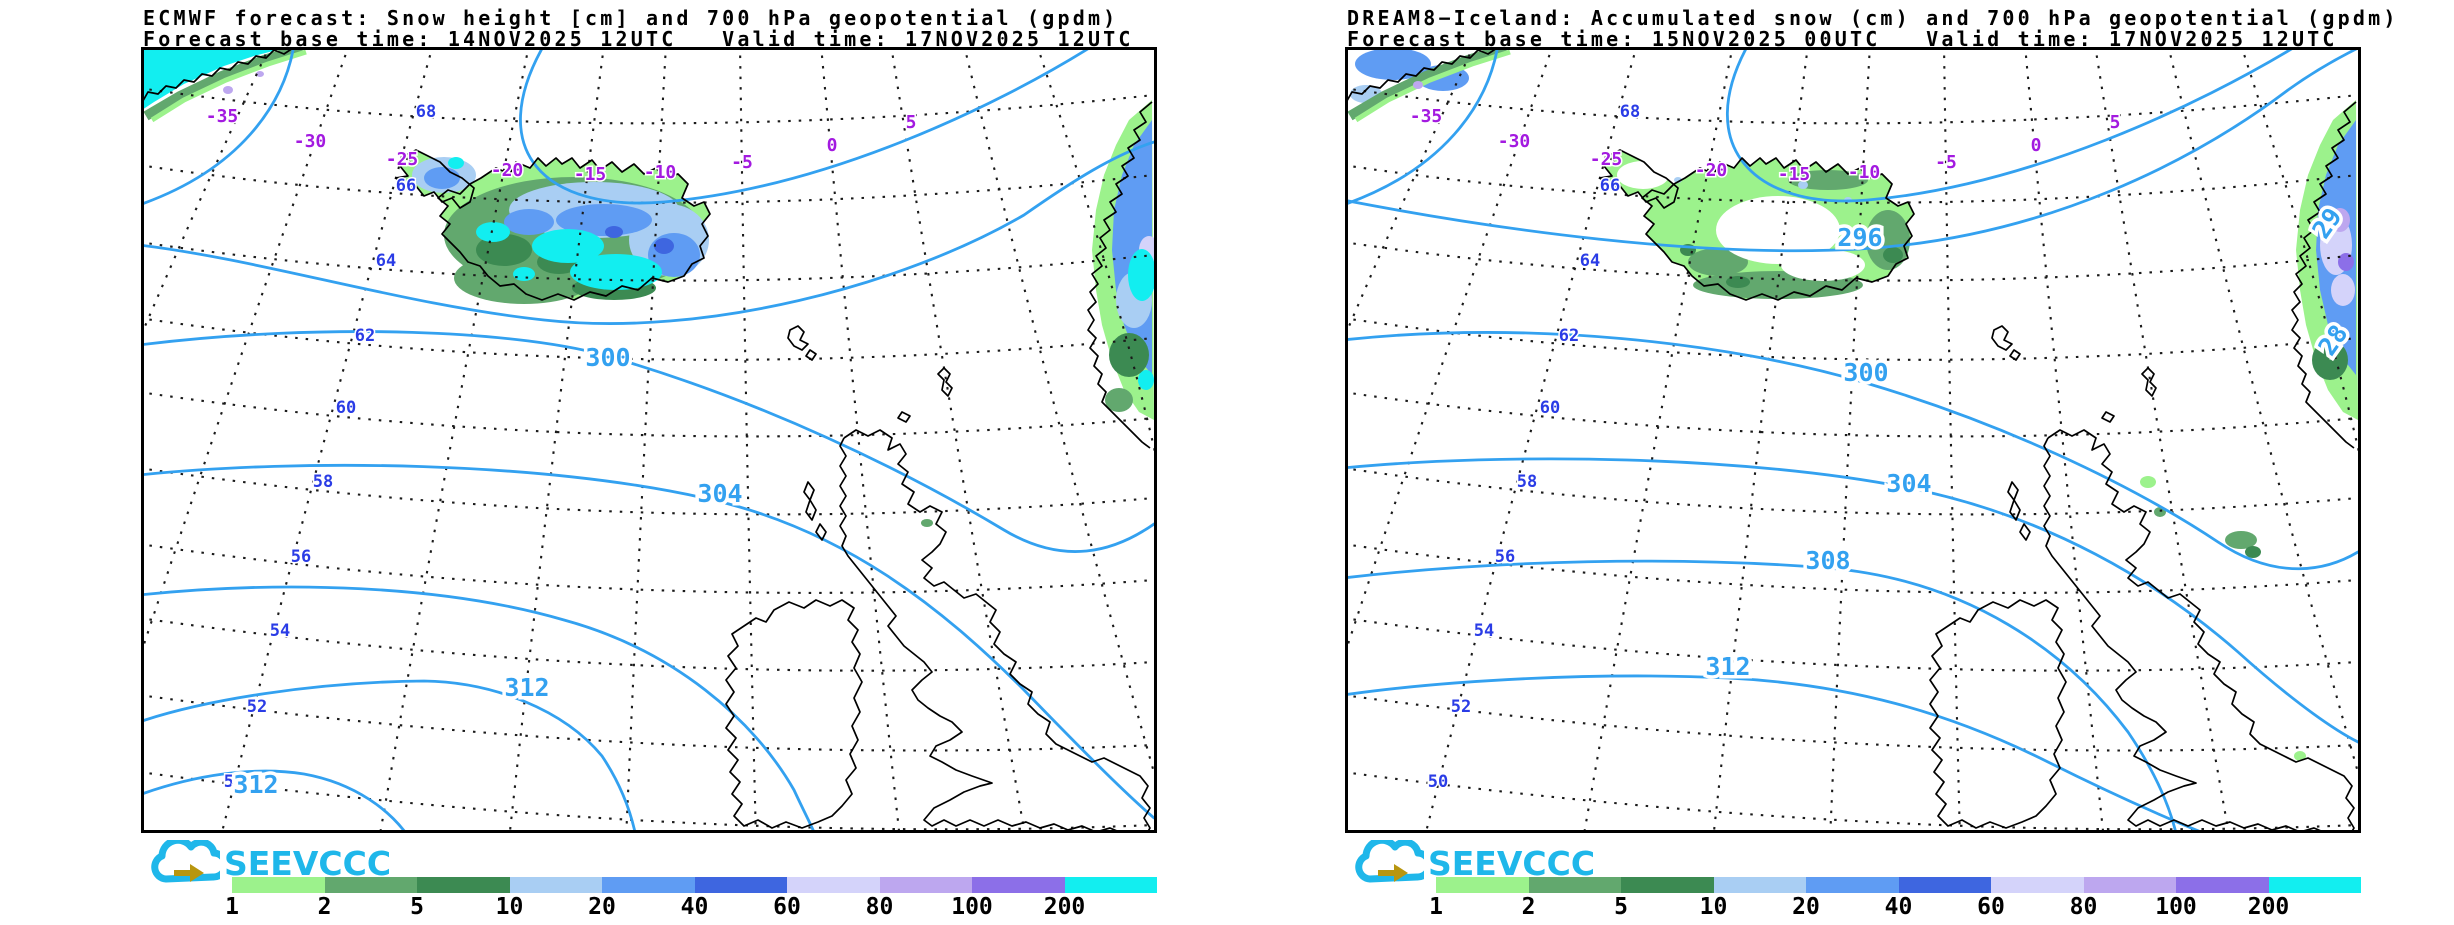  Describe the element at coordinates (1590, 261) in the screenshot. I see `latitude-label: 64` at that location.